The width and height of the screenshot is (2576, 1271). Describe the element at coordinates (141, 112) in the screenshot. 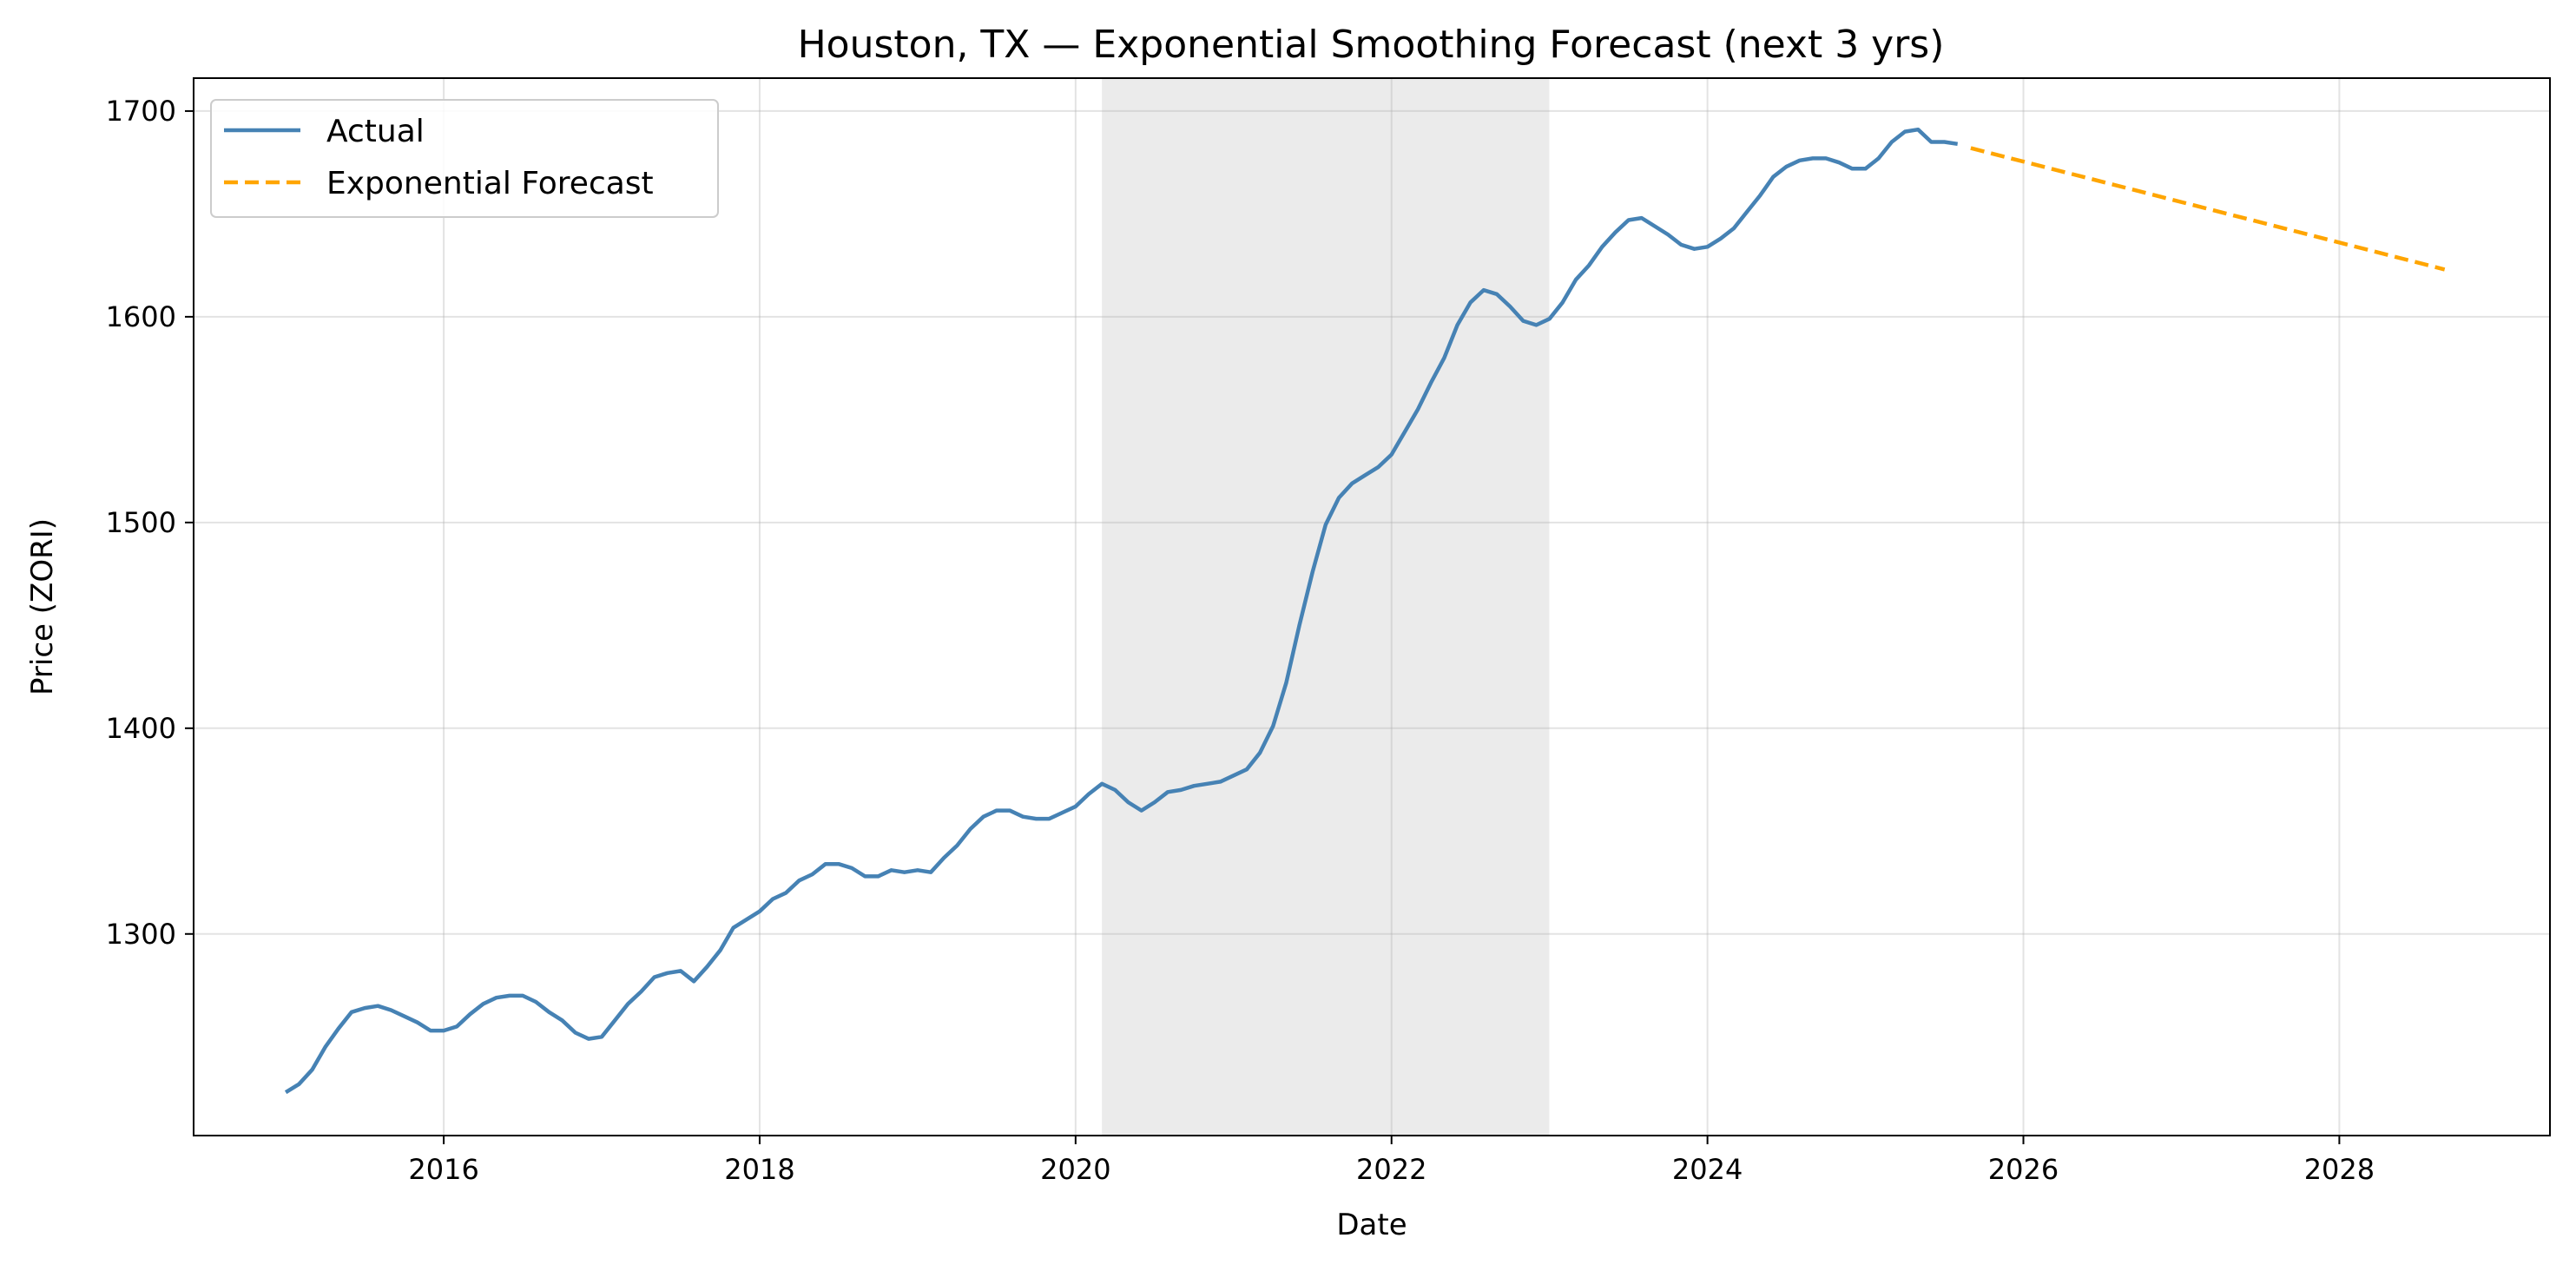

I see `y-tick-label: 1700` at that location.